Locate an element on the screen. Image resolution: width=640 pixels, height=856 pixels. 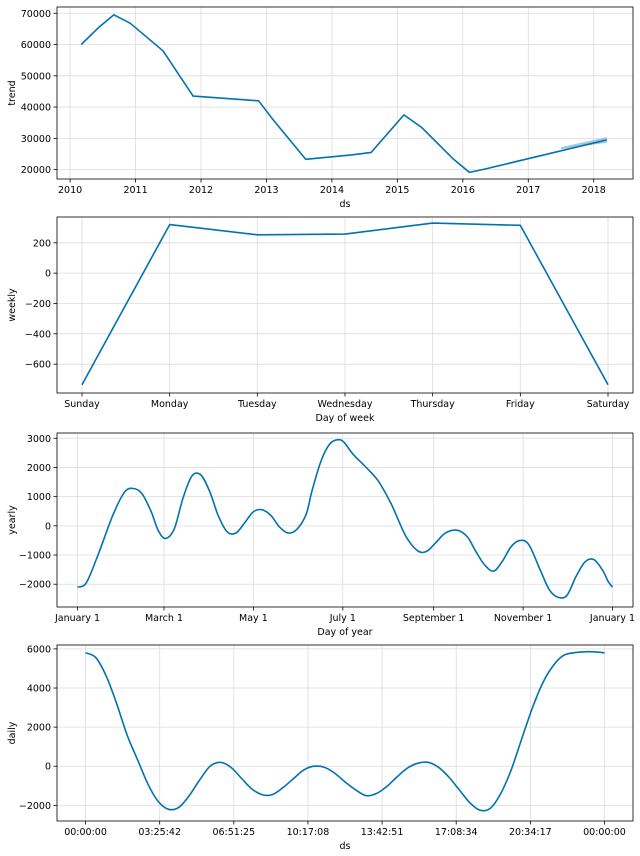
y-tick-label: −600 is located at coordinates (38, 365).